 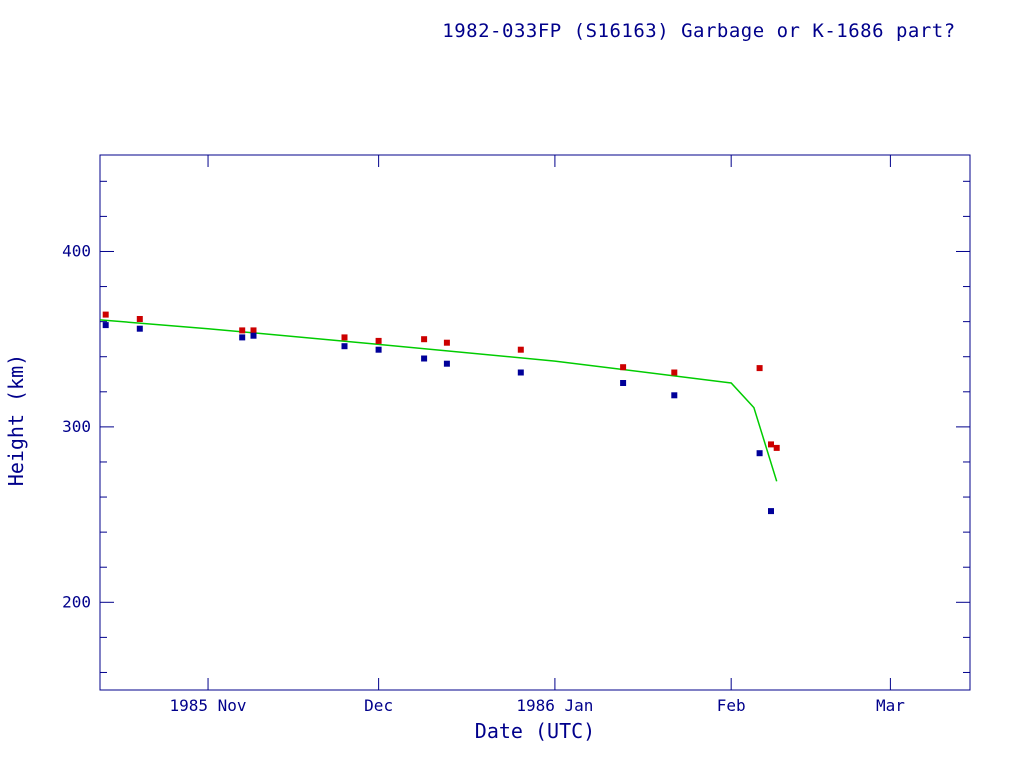 I want to click on model-line, so click(x=438, y=400).